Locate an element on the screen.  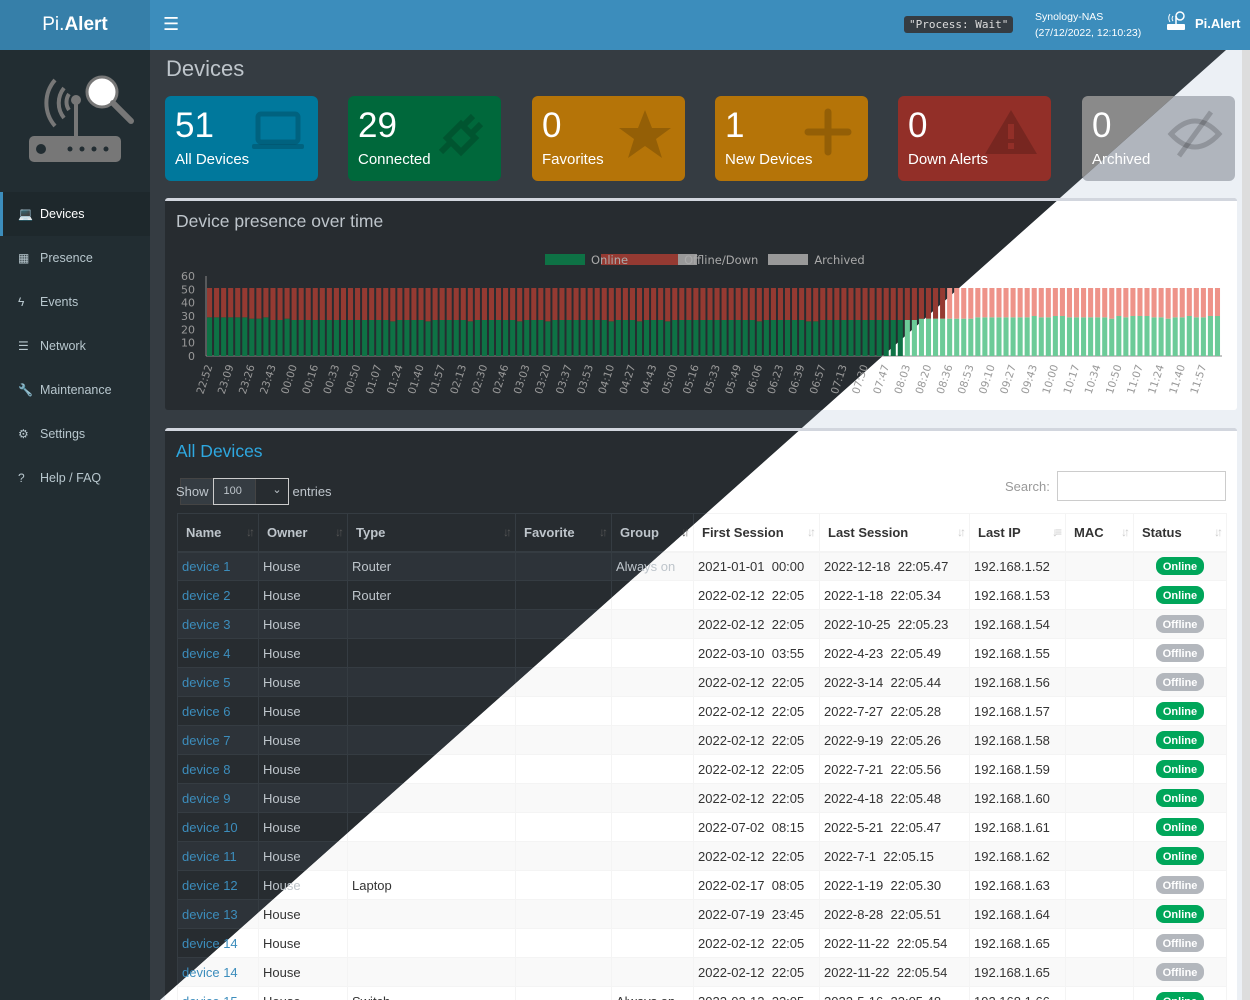
device-link: device 14 is located at coordinates (210, 972).